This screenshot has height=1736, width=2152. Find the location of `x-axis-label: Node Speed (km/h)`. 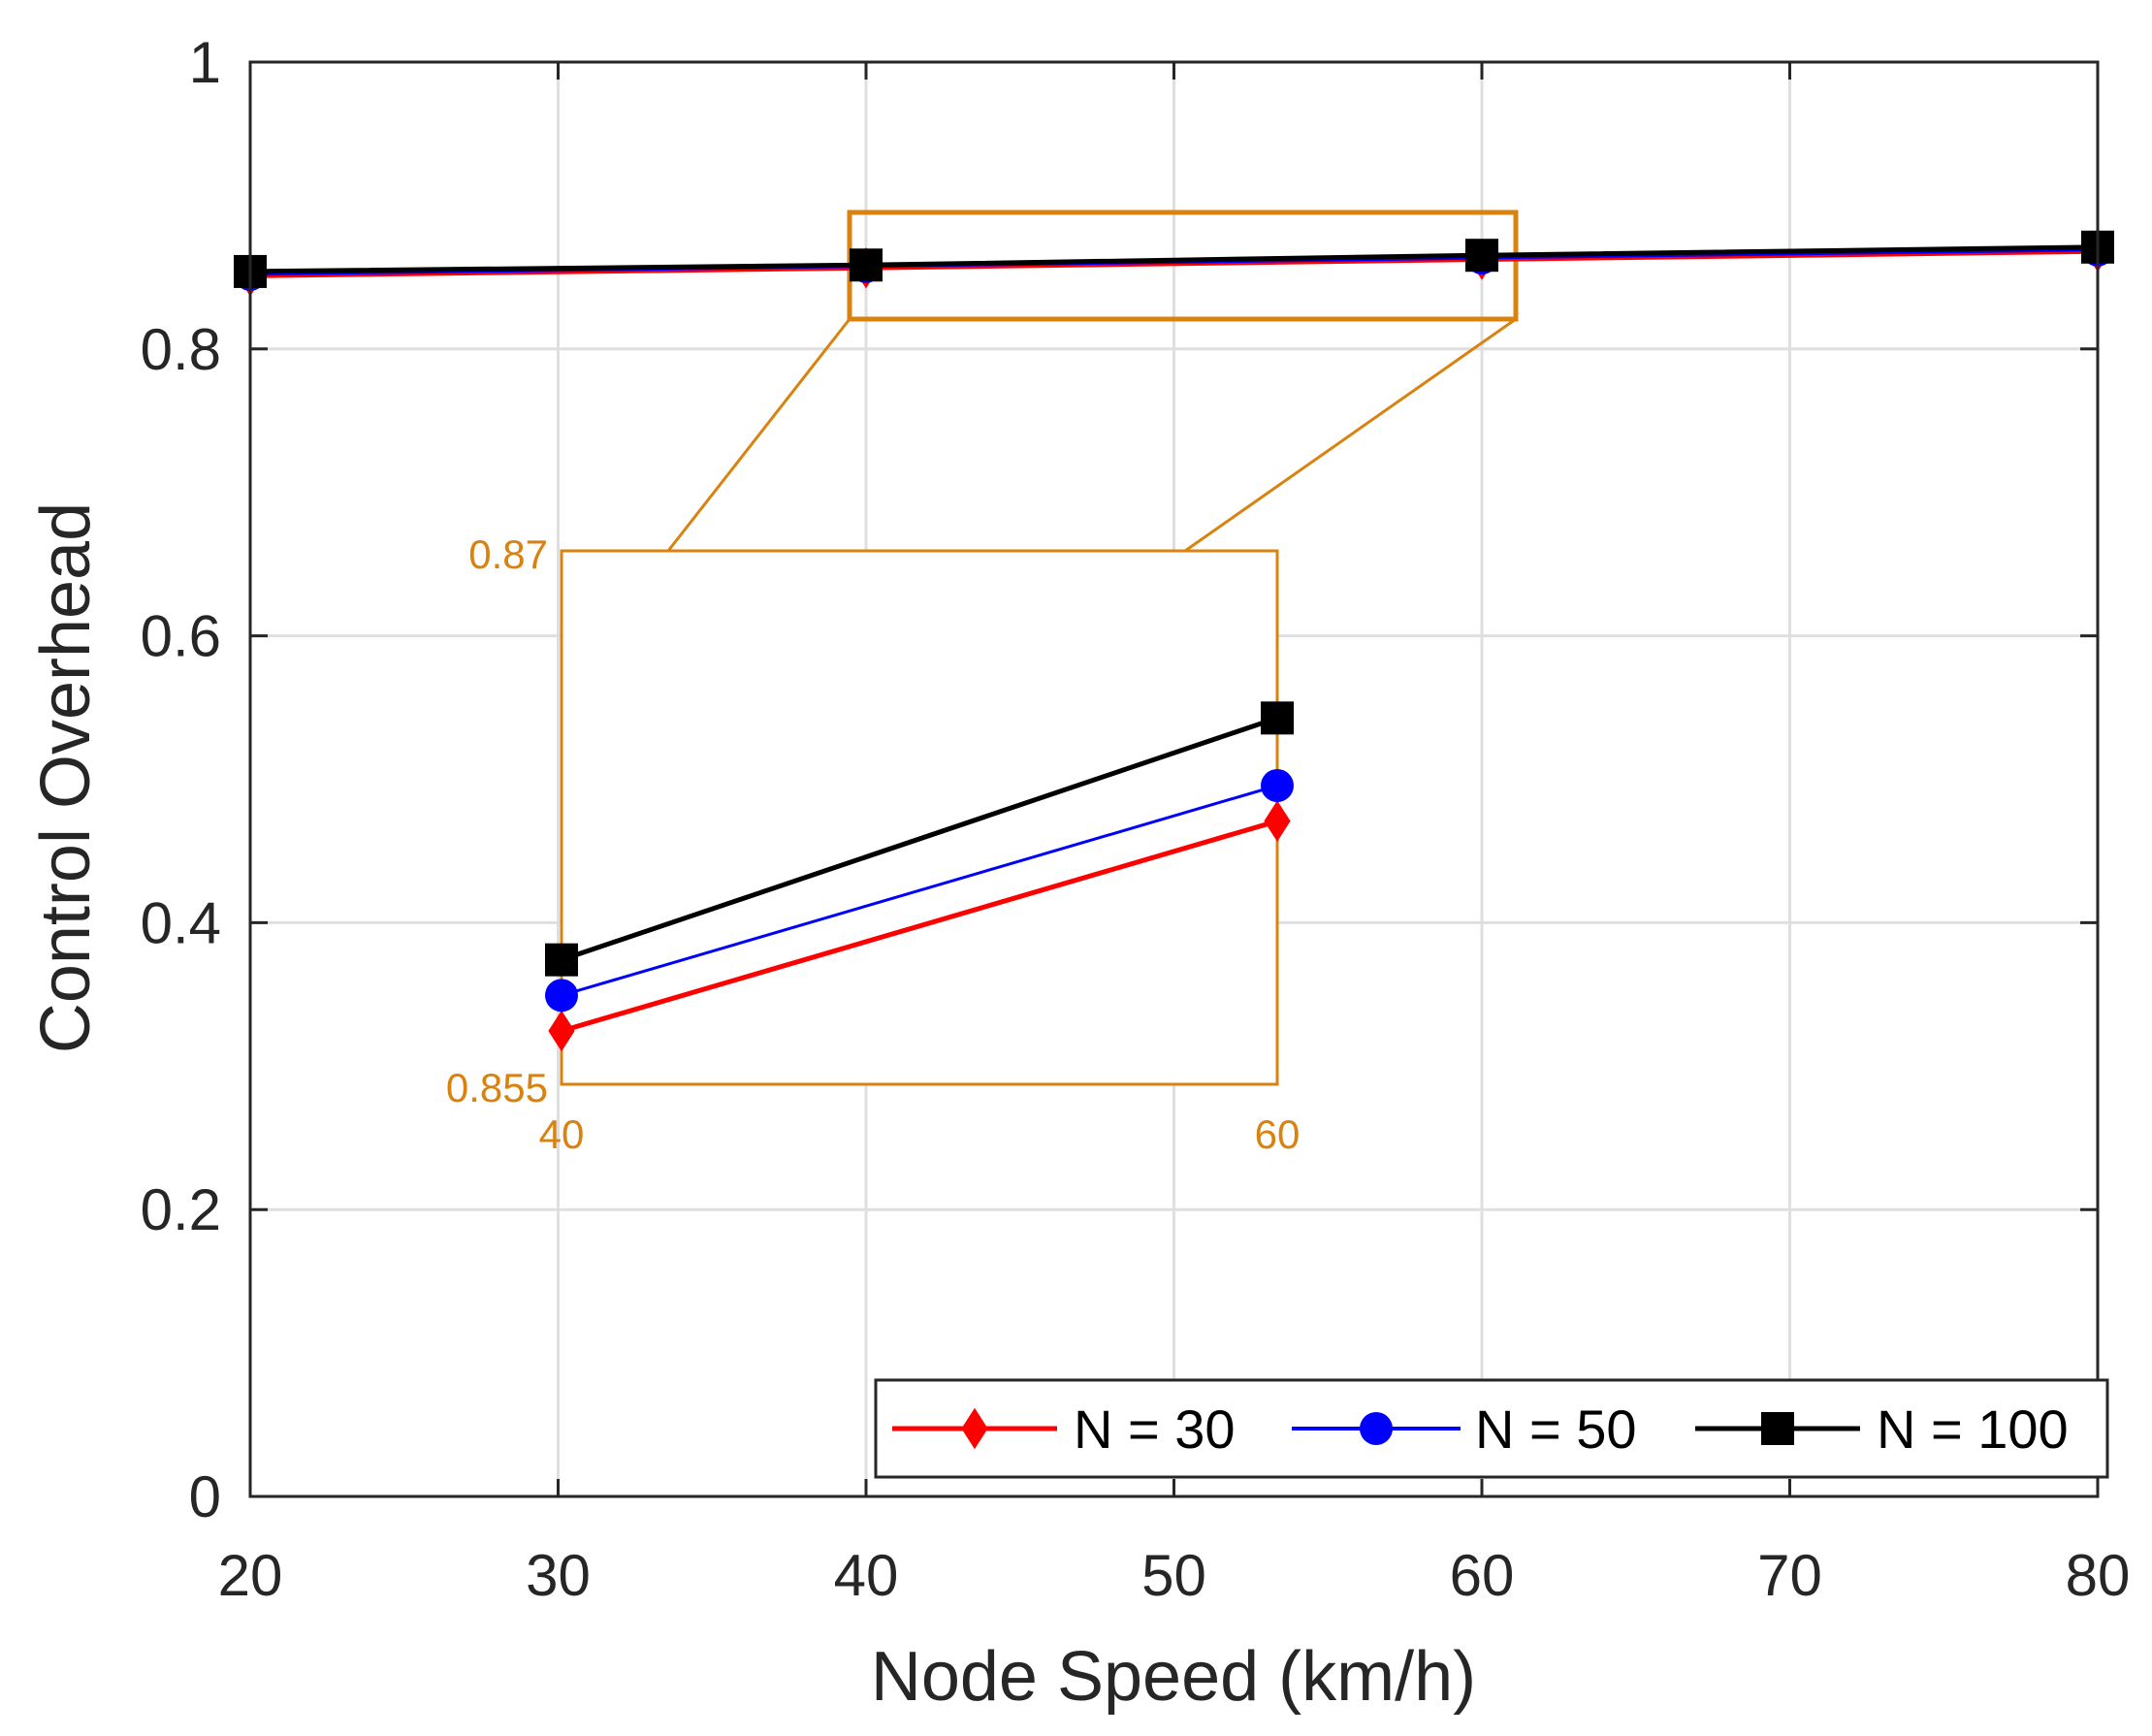

x-axis-label: Node Speed (km/h) is located at coordinates (1173, 1677).